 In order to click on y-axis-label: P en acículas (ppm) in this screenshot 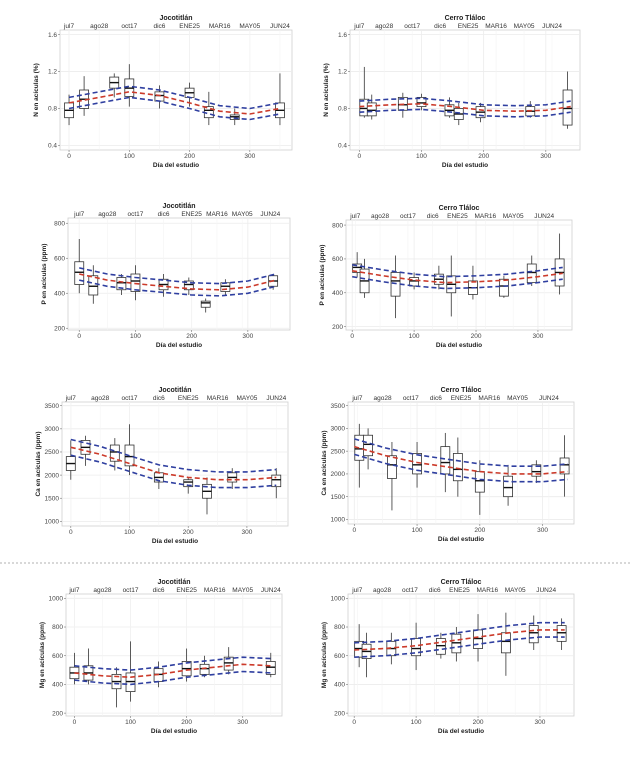, I will do `click(44, 274)`.